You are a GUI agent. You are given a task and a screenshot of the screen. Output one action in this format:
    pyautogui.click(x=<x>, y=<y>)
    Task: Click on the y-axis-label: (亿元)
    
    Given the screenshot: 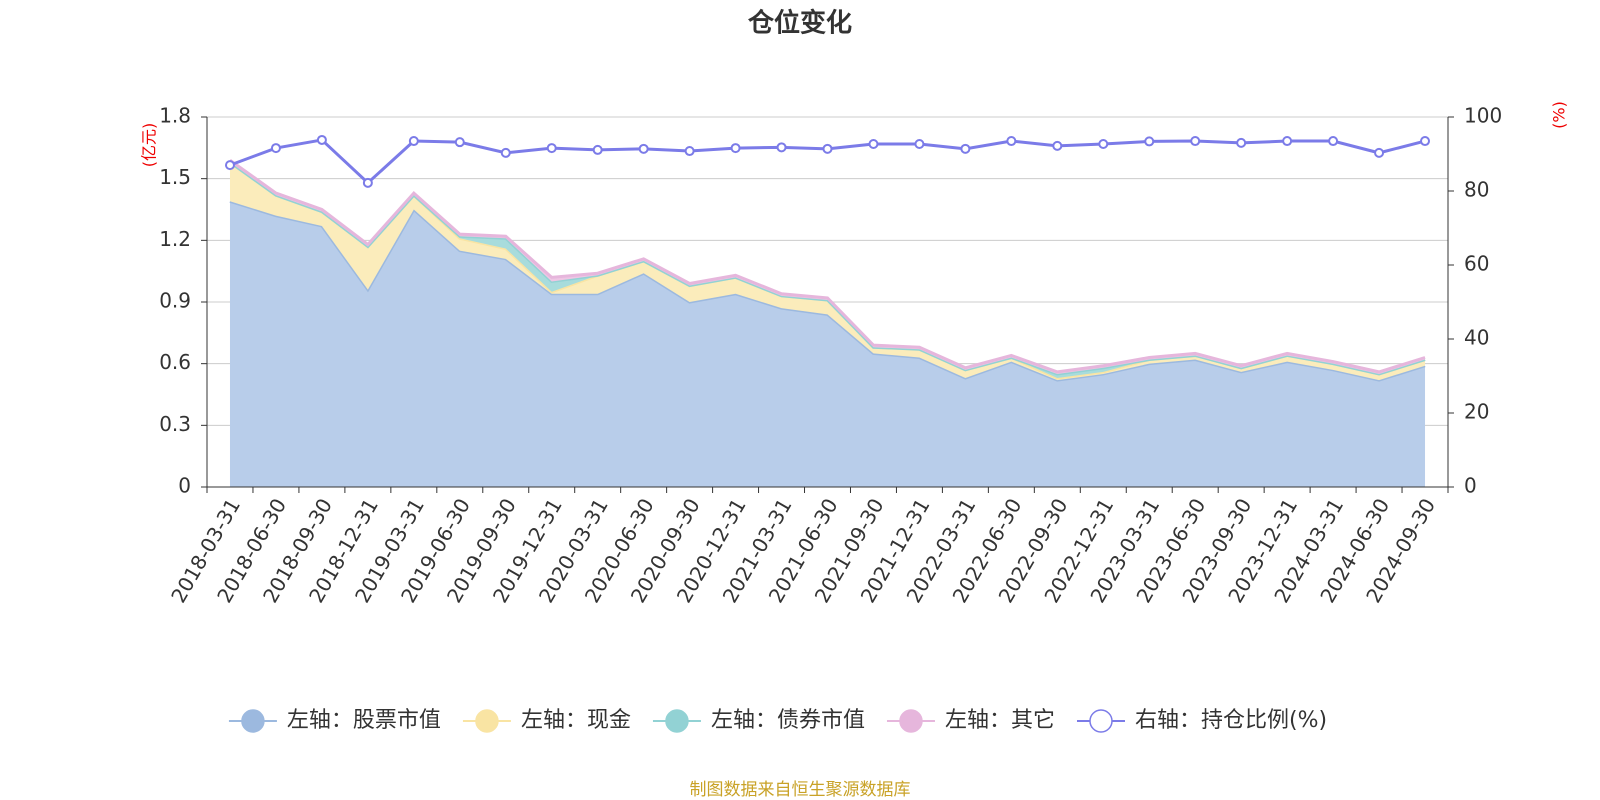 What is the action you would take?
    pyautogui.click(x=149, y=145)
    